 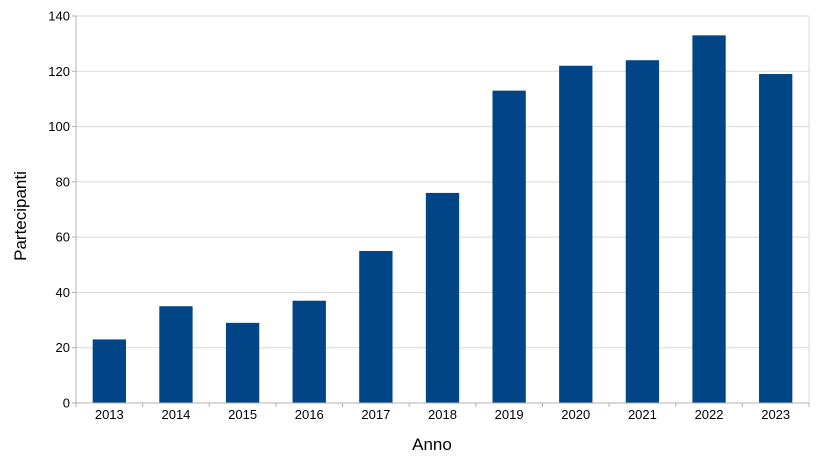 I want to click on x-tick-label: 2020, so click(x=575, y=414).